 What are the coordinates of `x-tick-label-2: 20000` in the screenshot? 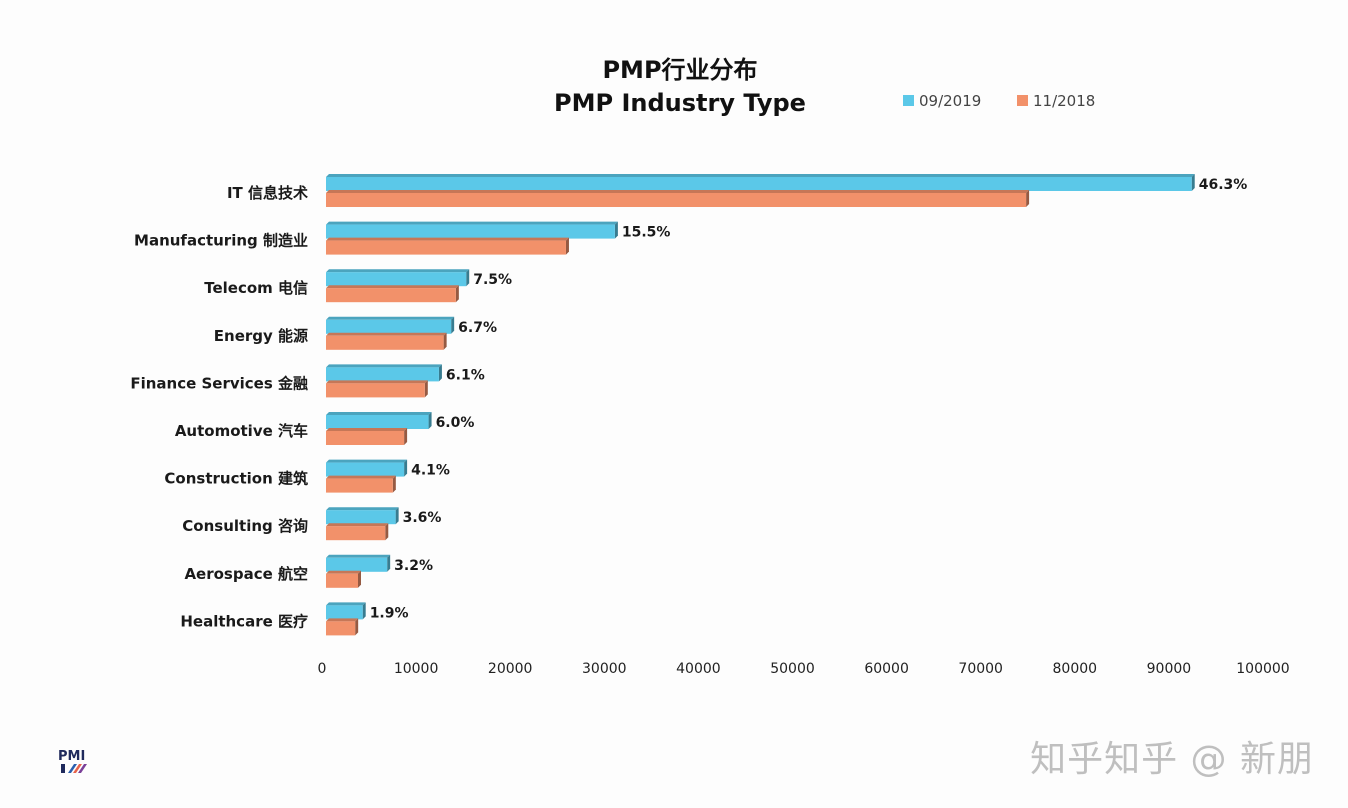 It's located at (510, 669).